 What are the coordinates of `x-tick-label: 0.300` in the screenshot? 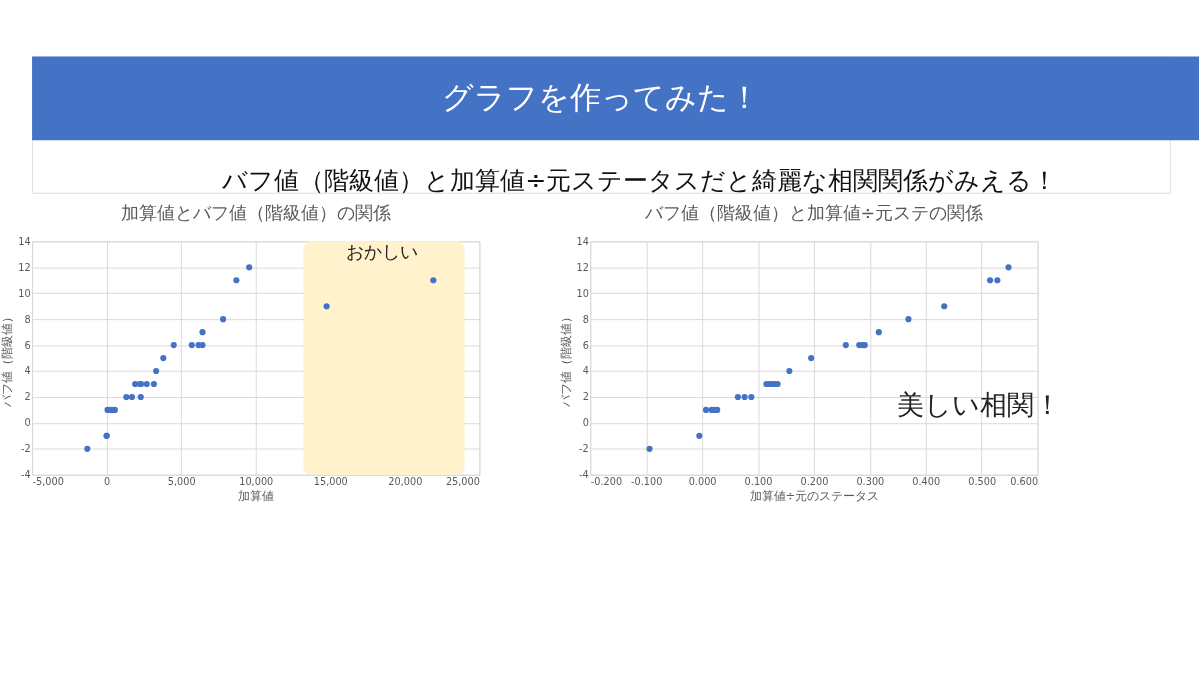 It's located at (870, 481).